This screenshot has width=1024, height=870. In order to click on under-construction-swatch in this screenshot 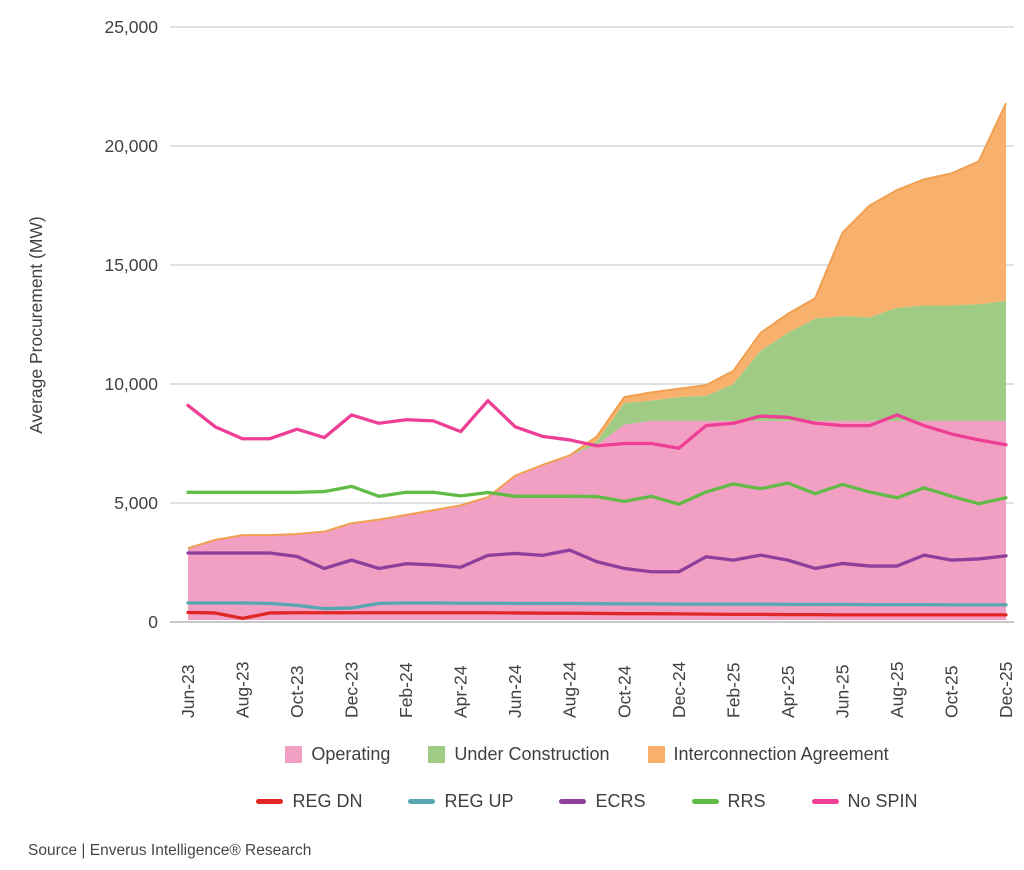, I will do `click(437, 754)`.